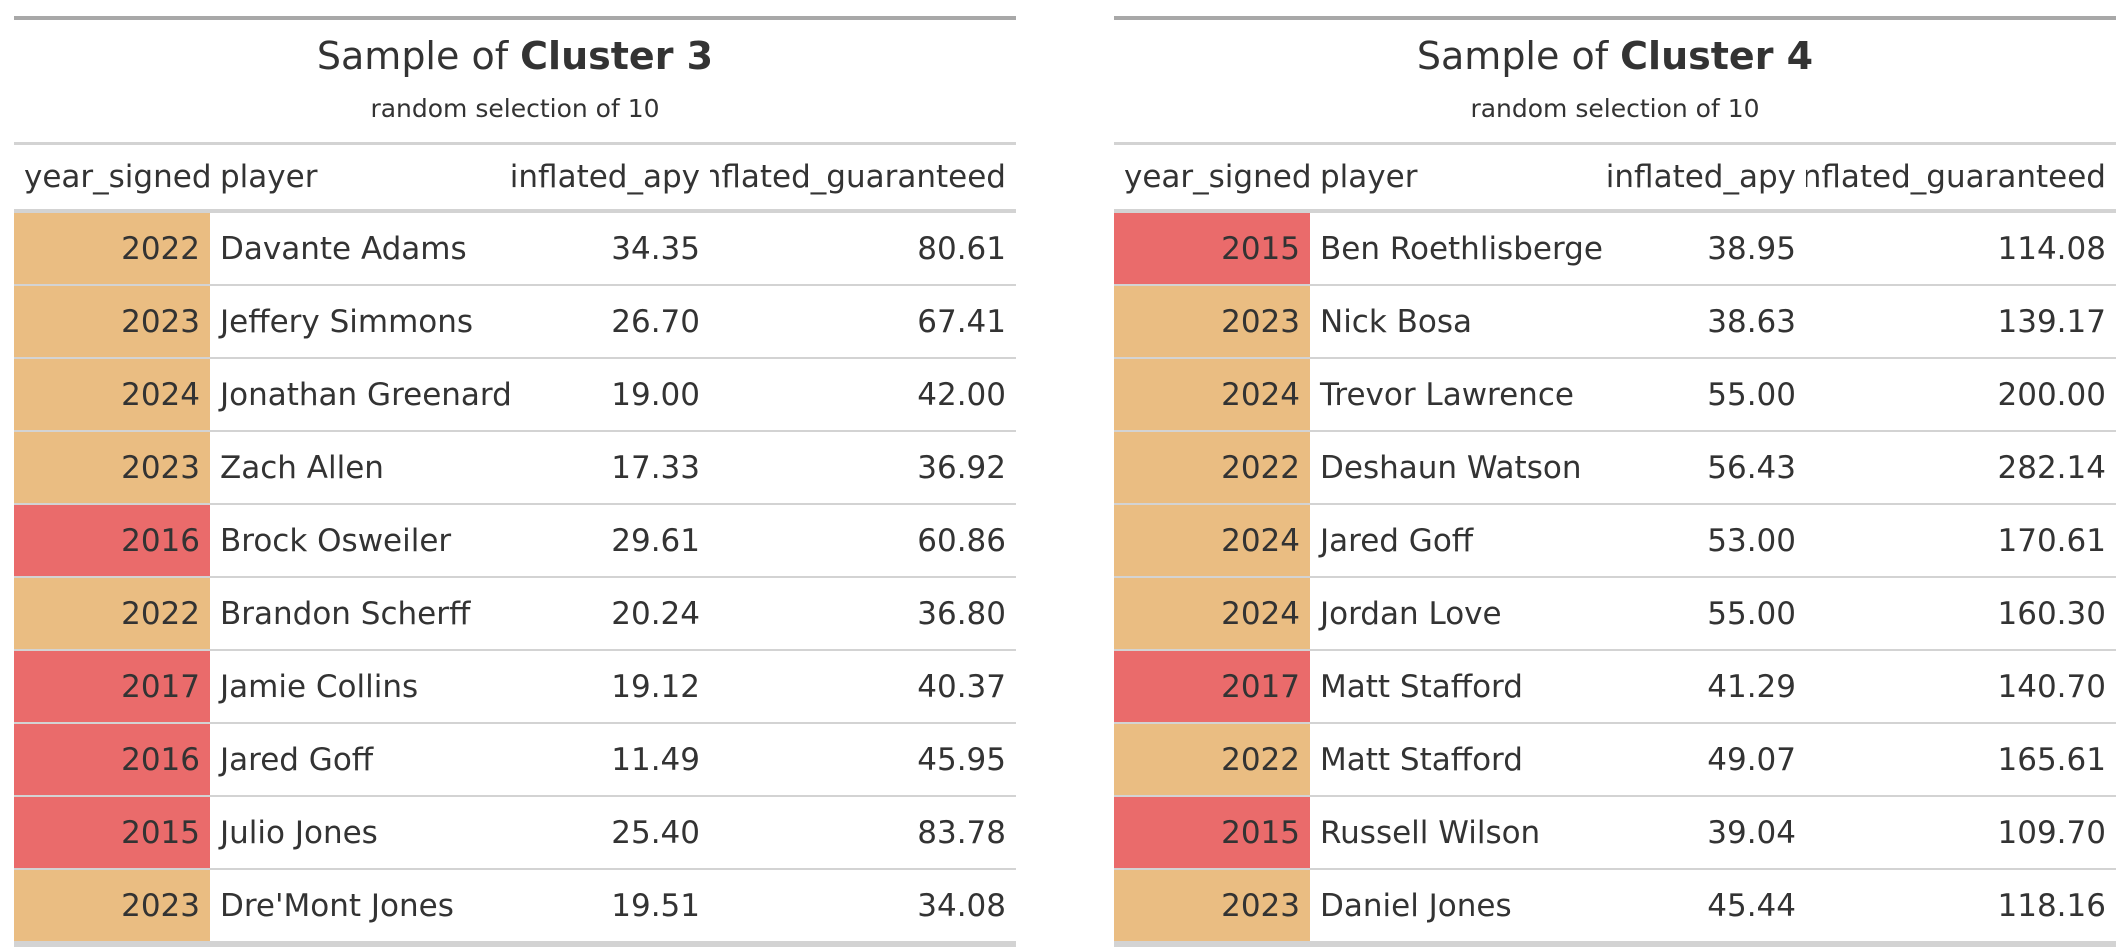  I want to click on year-signed-cell: 2016, so click(112, 540).